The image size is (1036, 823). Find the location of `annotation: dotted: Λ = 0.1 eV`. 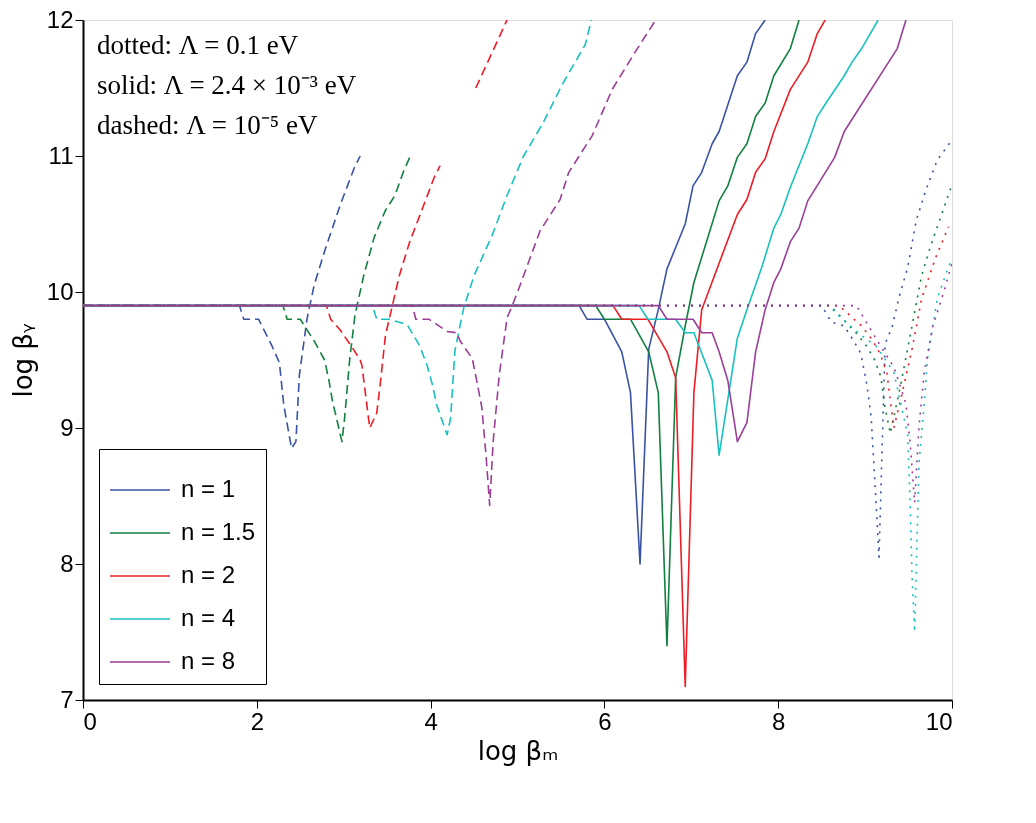

annotation: dotted: Λ = 0.1 eV is located at coordinates (198, 45).